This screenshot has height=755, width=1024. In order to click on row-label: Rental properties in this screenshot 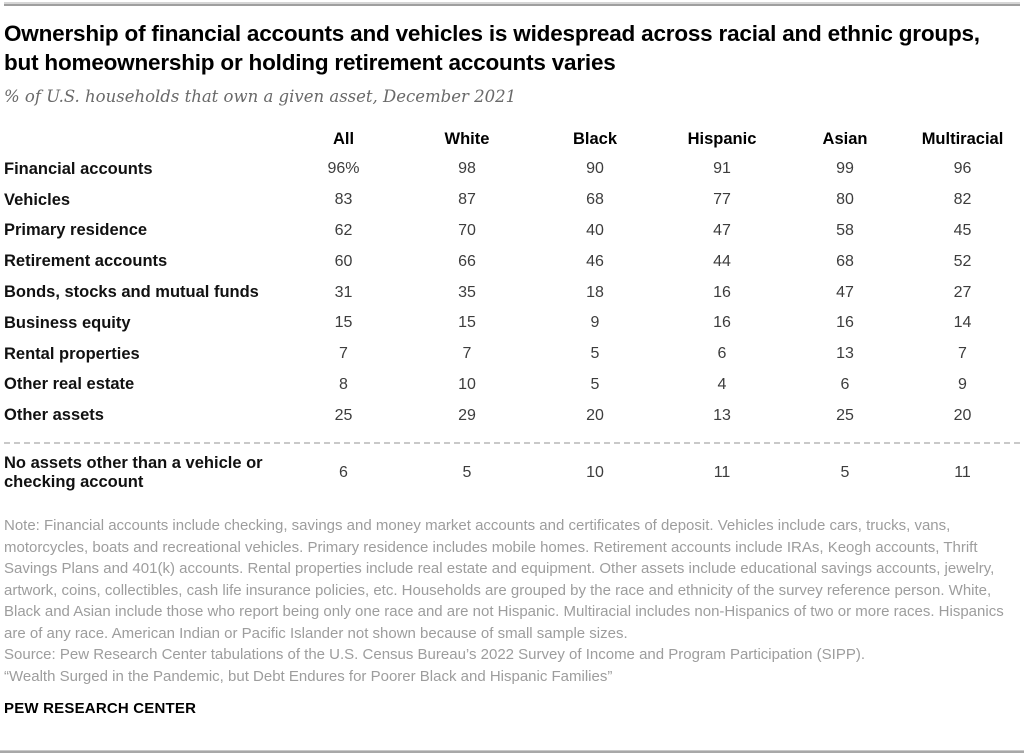, I will do `click(72, 353)`.